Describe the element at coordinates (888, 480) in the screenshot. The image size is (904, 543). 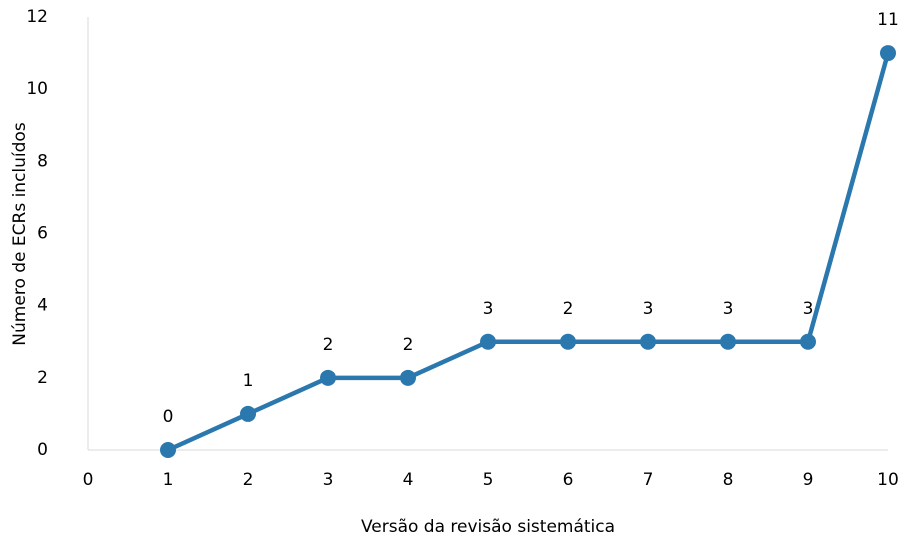
I see `x-tick-label: 10` at that location.